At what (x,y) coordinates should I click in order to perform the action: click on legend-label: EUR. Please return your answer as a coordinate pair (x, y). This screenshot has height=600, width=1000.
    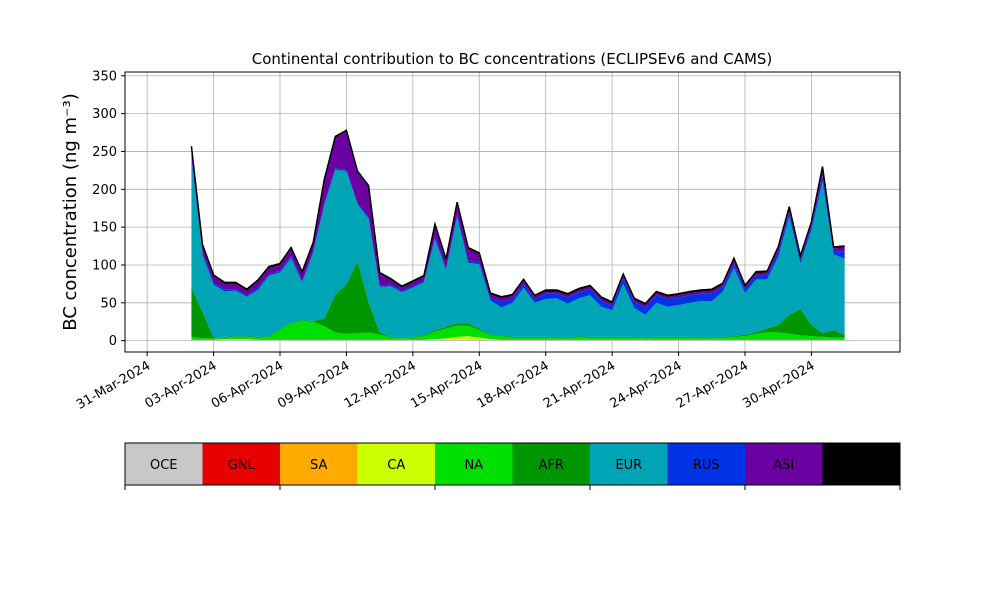
    Looking at the image, I should click on (628, 465).